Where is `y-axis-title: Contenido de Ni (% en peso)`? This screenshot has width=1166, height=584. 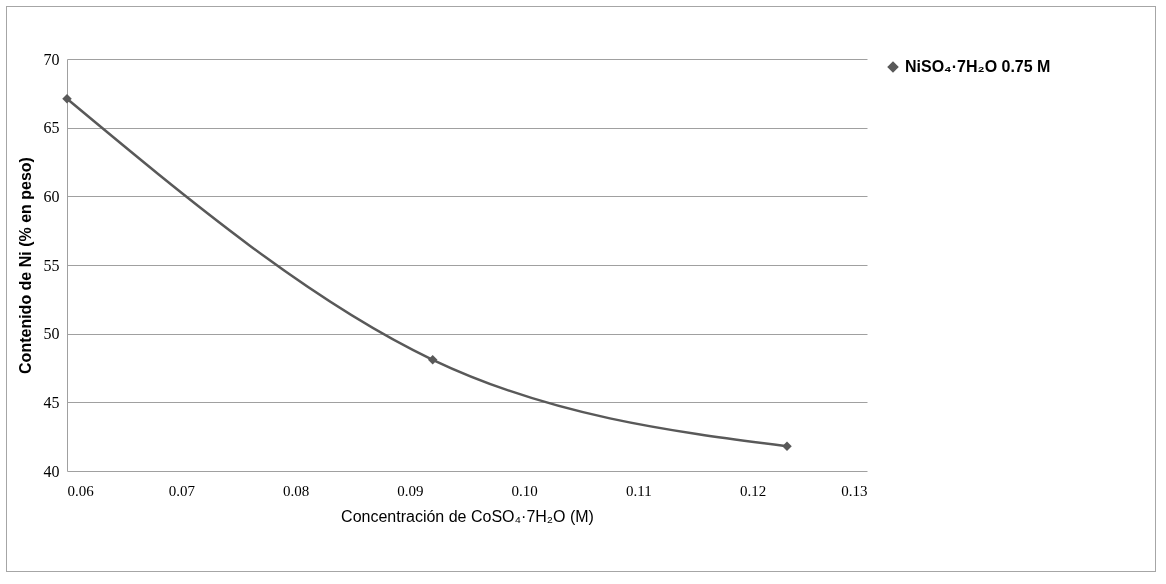
y-axis-title: Contenido de Ni (% en peso) is located at coordinates (25, 265).